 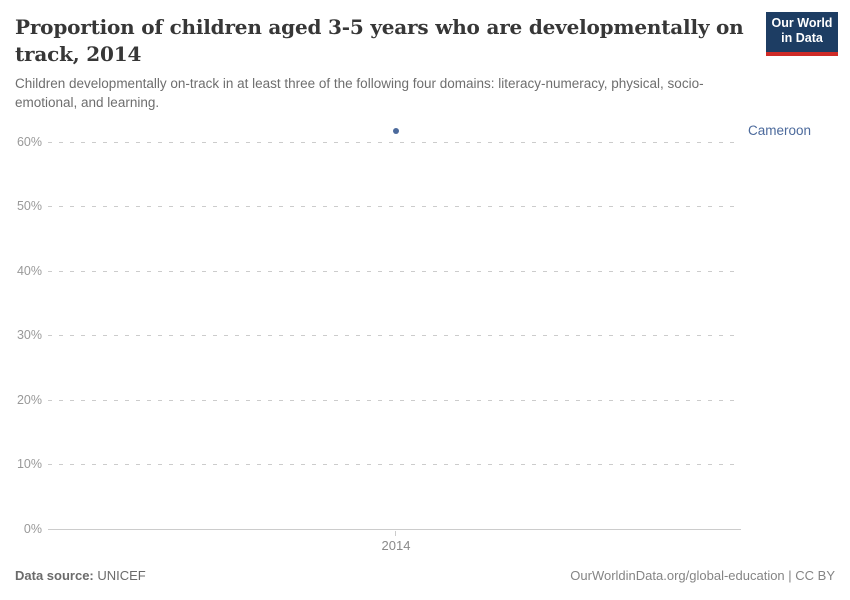 I want to click on data-point-cameroon, so click(x=395, y=131).